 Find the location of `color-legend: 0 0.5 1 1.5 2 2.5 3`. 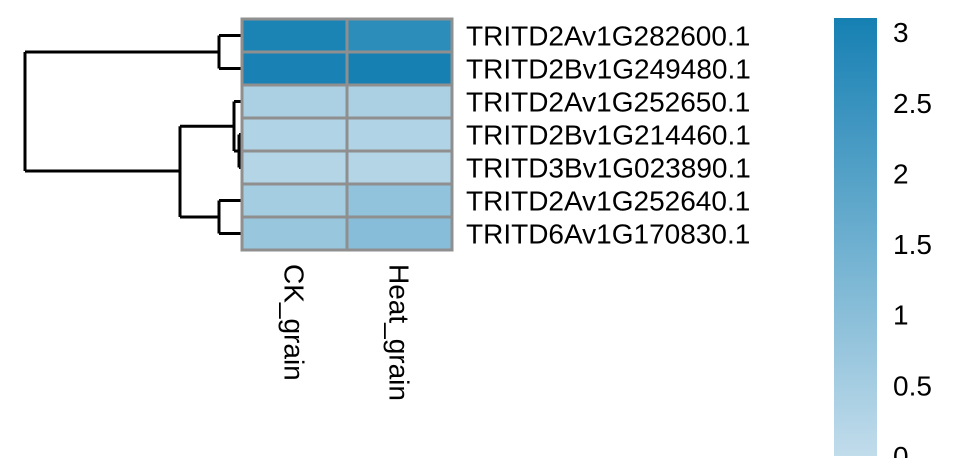

color-legend: 0 0.5 1 1.5 2 2.5 3 is located at coordinates (883, 237).